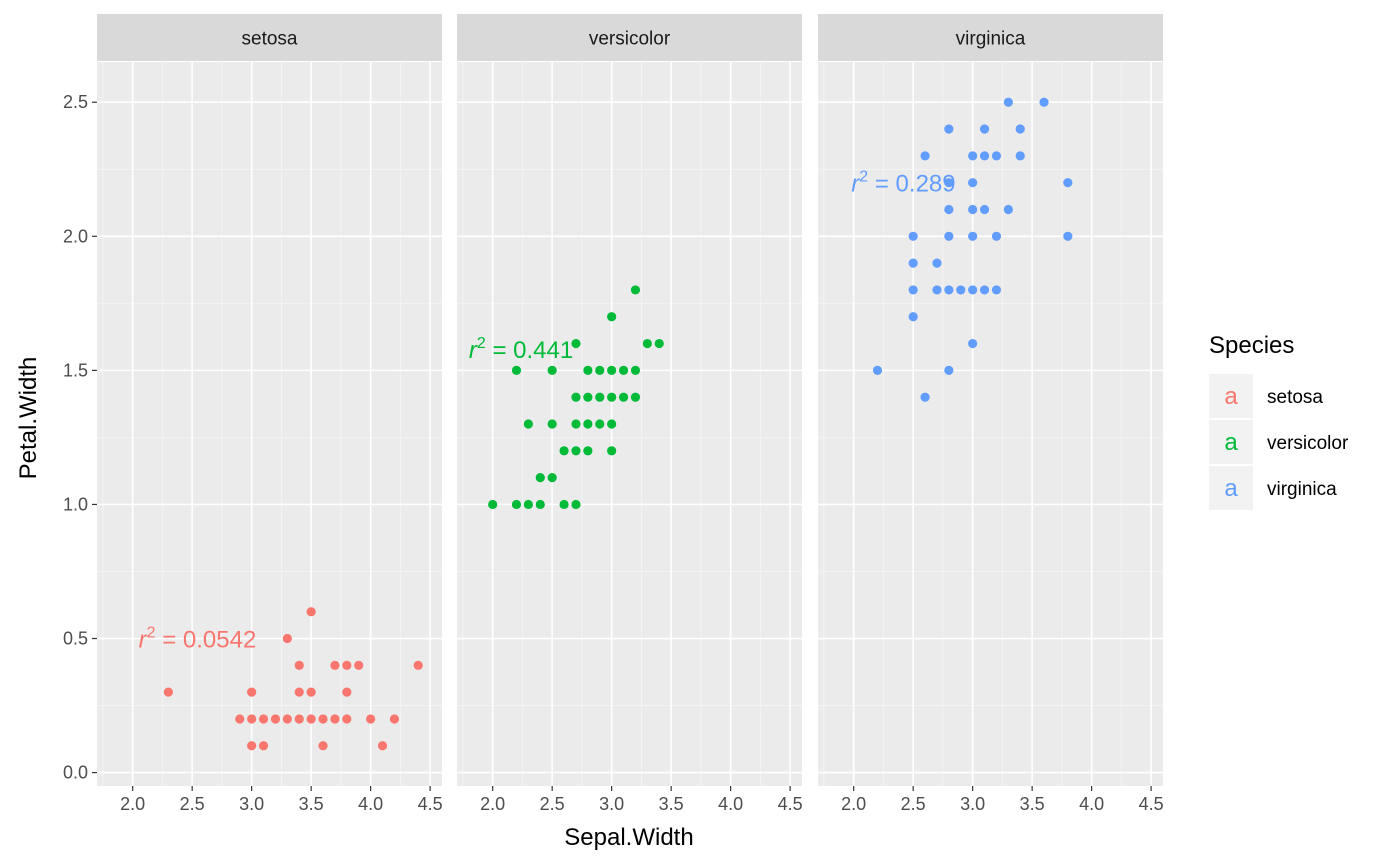  Describe the element at coordinates (911, 184) in the screenshot. I see `annotation-value: = 0.289` at that location.